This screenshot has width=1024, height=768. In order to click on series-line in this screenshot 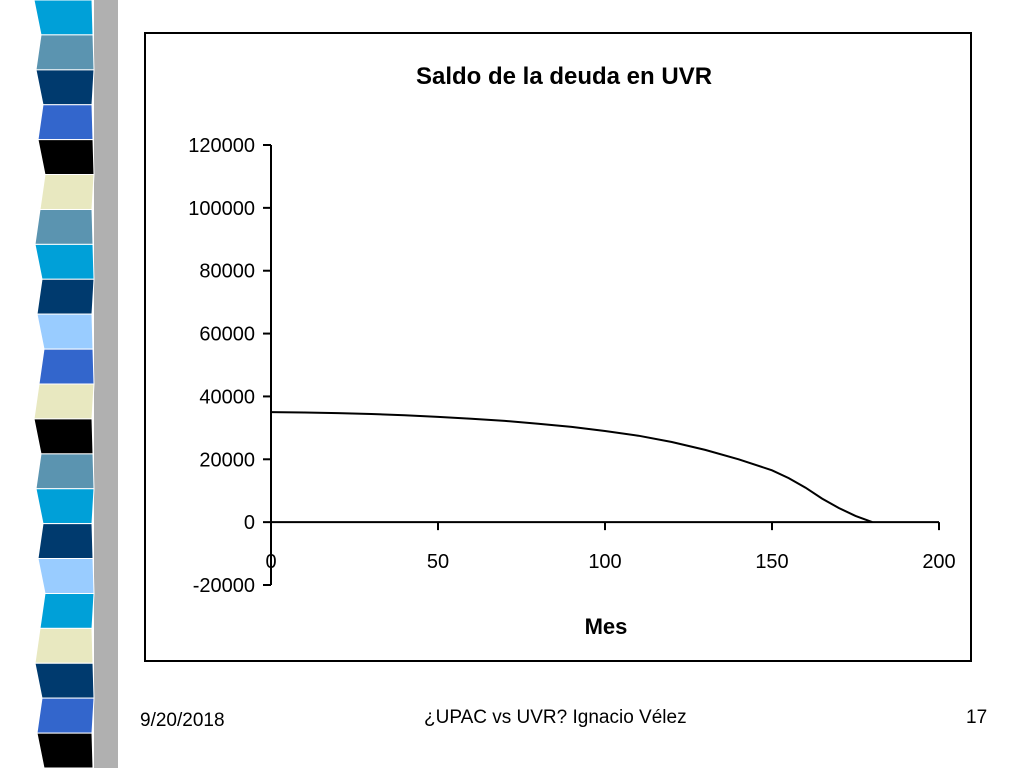, I will do `click(571, 467)`.